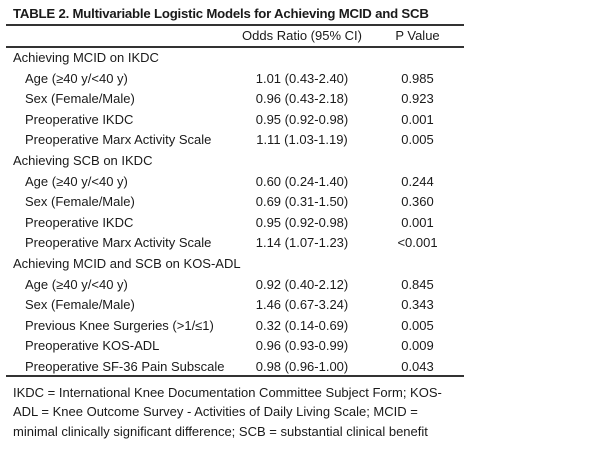  Describe the element at coordinates (417, 366) in the screenshot. I see `p-value-cell: 0.043` at that location.